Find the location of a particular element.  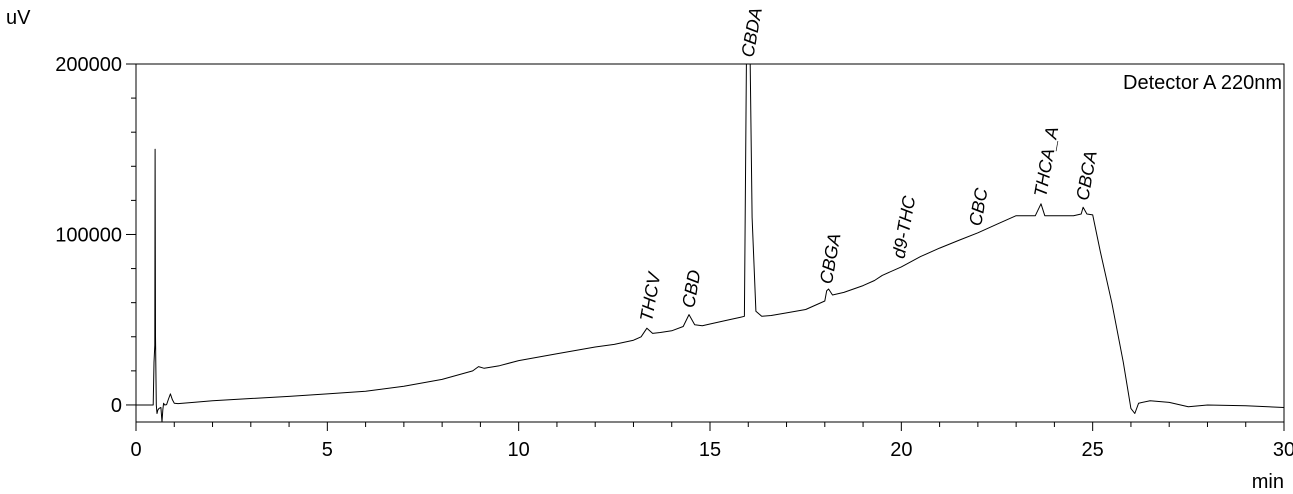

y-tick-label: 200000 is located at coordinates (88, 65).